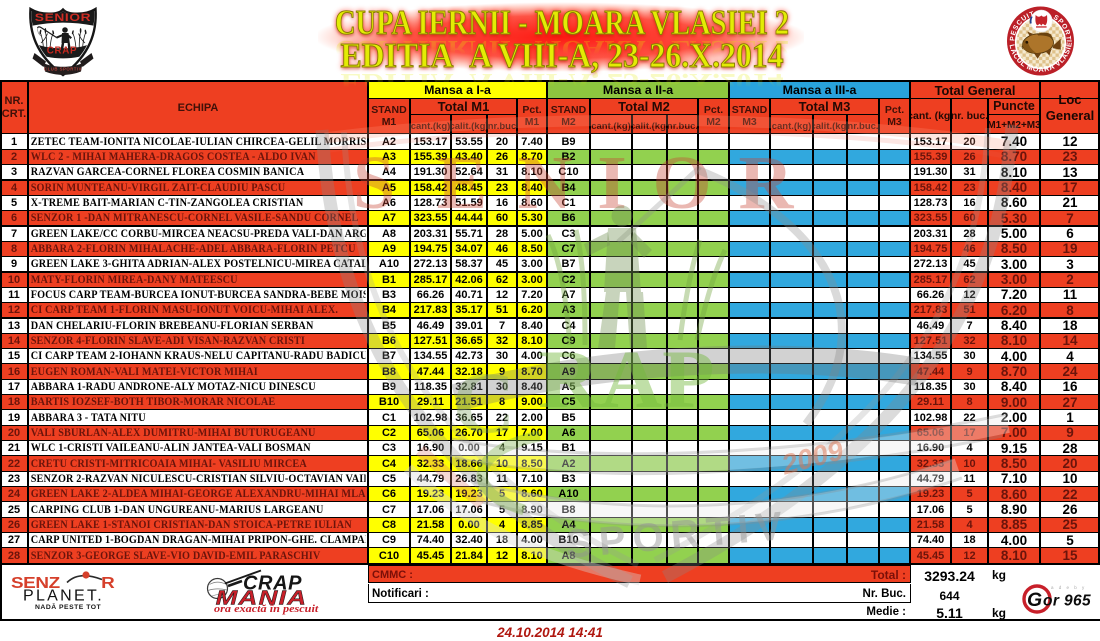  I want to click on svg-text: m a d e b y, so click(1064, 587).